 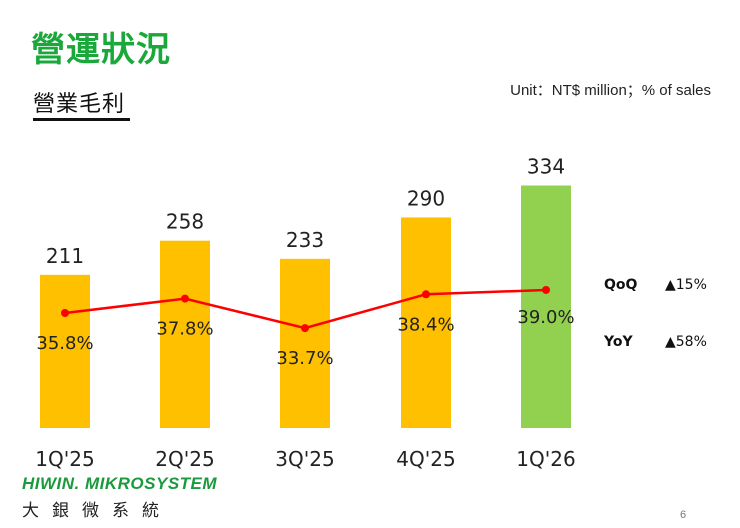 What do you see at coordinates (79, 104) in the screenshot?
I see `section-subtitle: 營業毛利` at bounding box center [79, 104].